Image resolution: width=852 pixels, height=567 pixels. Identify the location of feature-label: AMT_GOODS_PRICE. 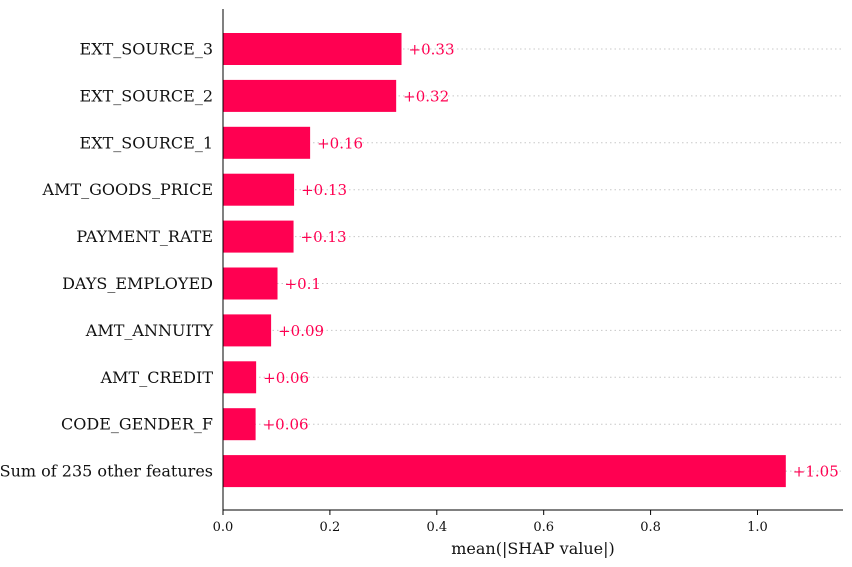
(127, 189).